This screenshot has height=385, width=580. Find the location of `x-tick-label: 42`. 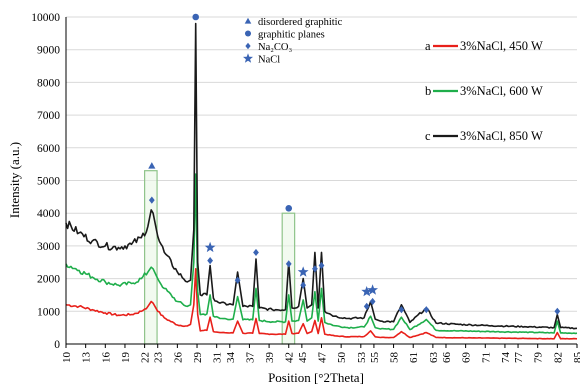

x-tick-label: 42 is located at coordinates (290, 357).